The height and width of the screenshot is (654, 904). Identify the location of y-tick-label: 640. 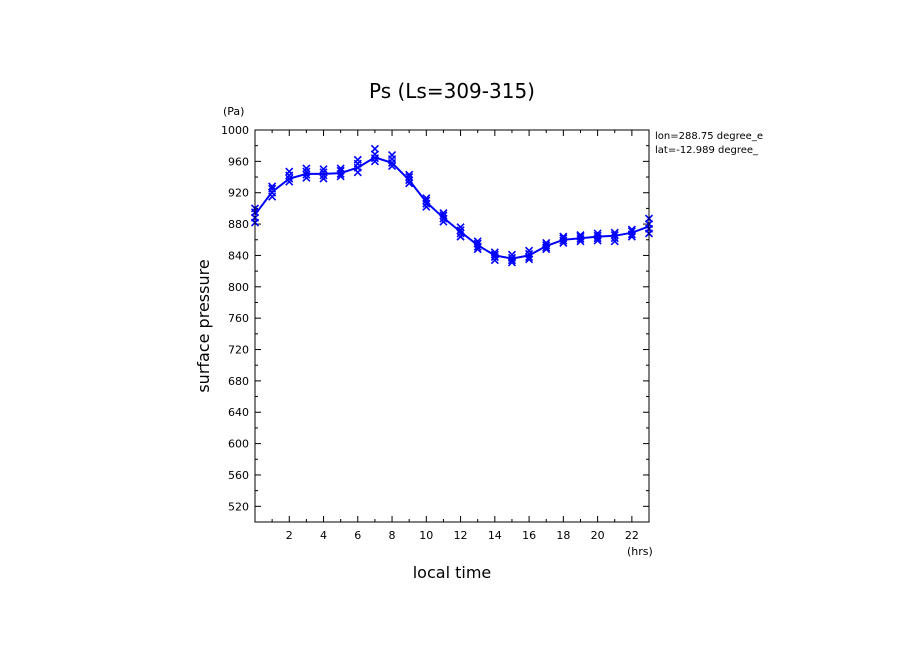
(238, 412).